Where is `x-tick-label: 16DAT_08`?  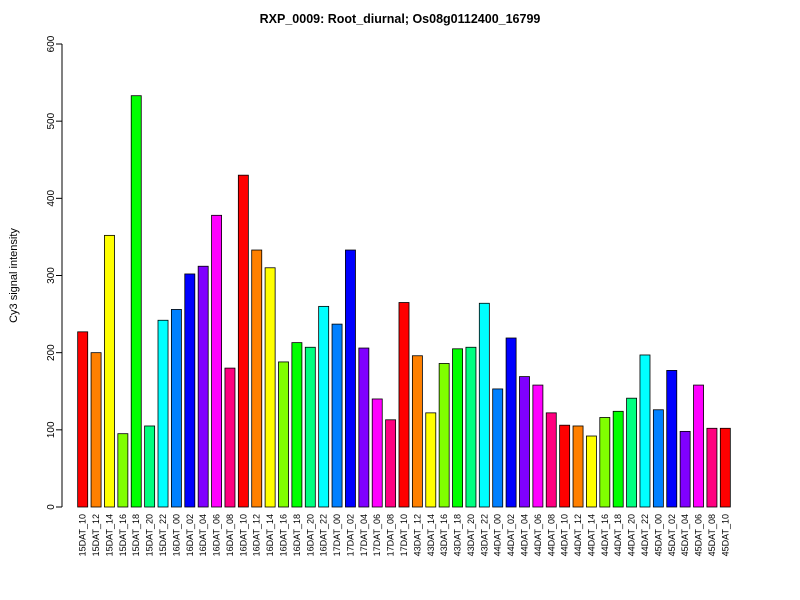 x-tick-label: 16DAT_08 is located at coordinates (230, 535).